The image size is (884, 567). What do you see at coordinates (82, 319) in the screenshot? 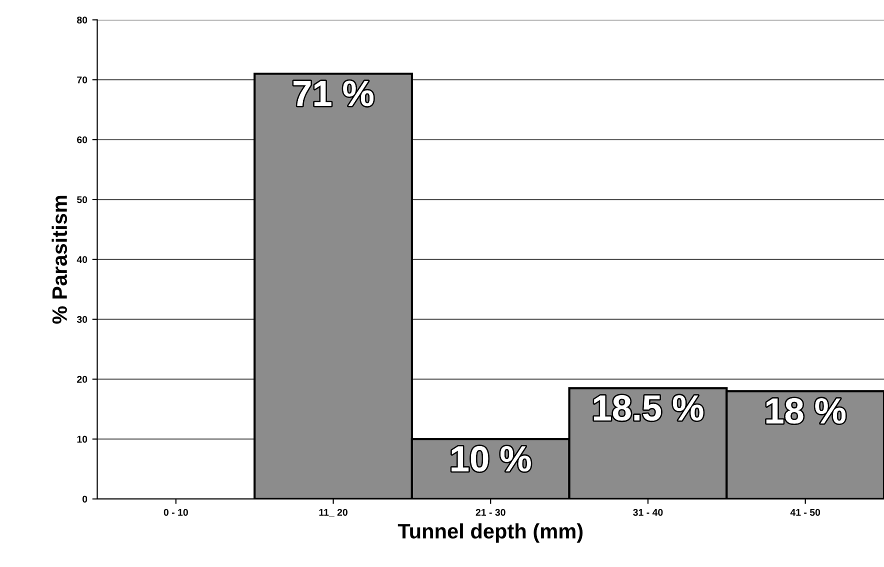
I see `y-tick-label: 30` at bounding box center [82, 319].